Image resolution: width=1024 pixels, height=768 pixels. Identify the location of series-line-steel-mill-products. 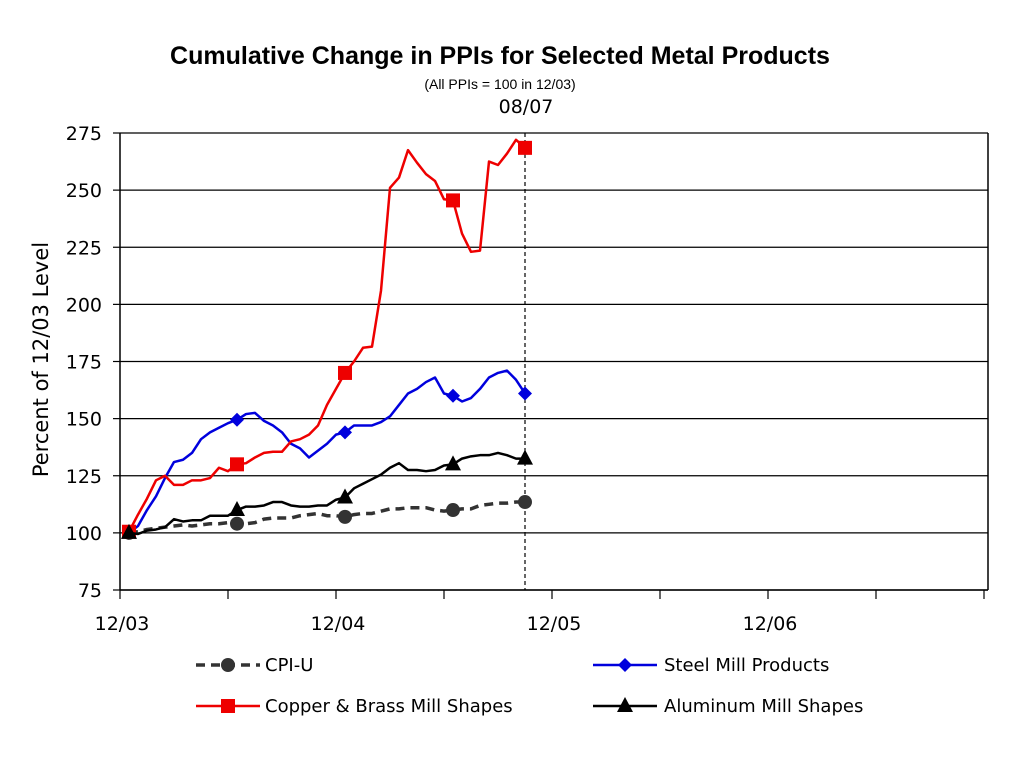
(327, 451).